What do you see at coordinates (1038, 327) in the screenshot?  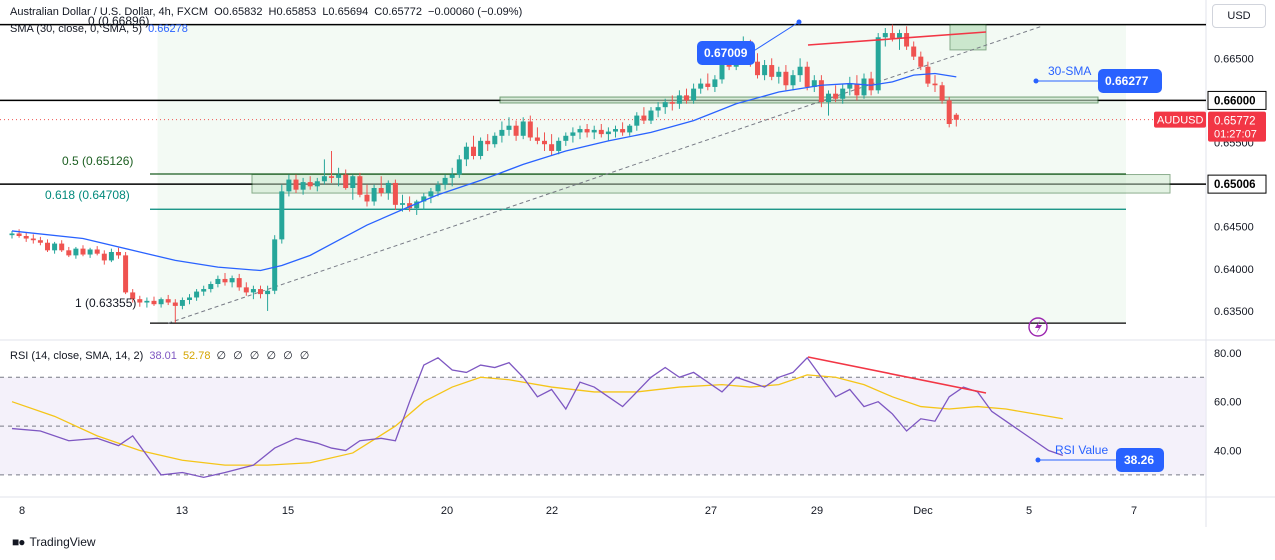 I see `lightning-icon-bolt` at bounding box center [1038, 327].